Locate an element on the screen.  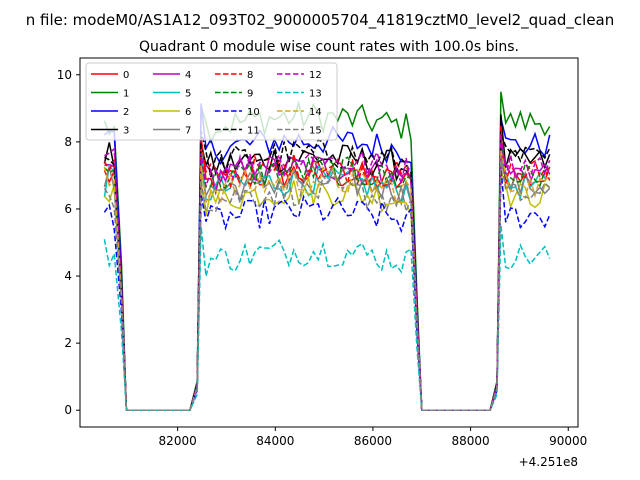
legend-label-14: 14 is located at coordinates (315, 112).